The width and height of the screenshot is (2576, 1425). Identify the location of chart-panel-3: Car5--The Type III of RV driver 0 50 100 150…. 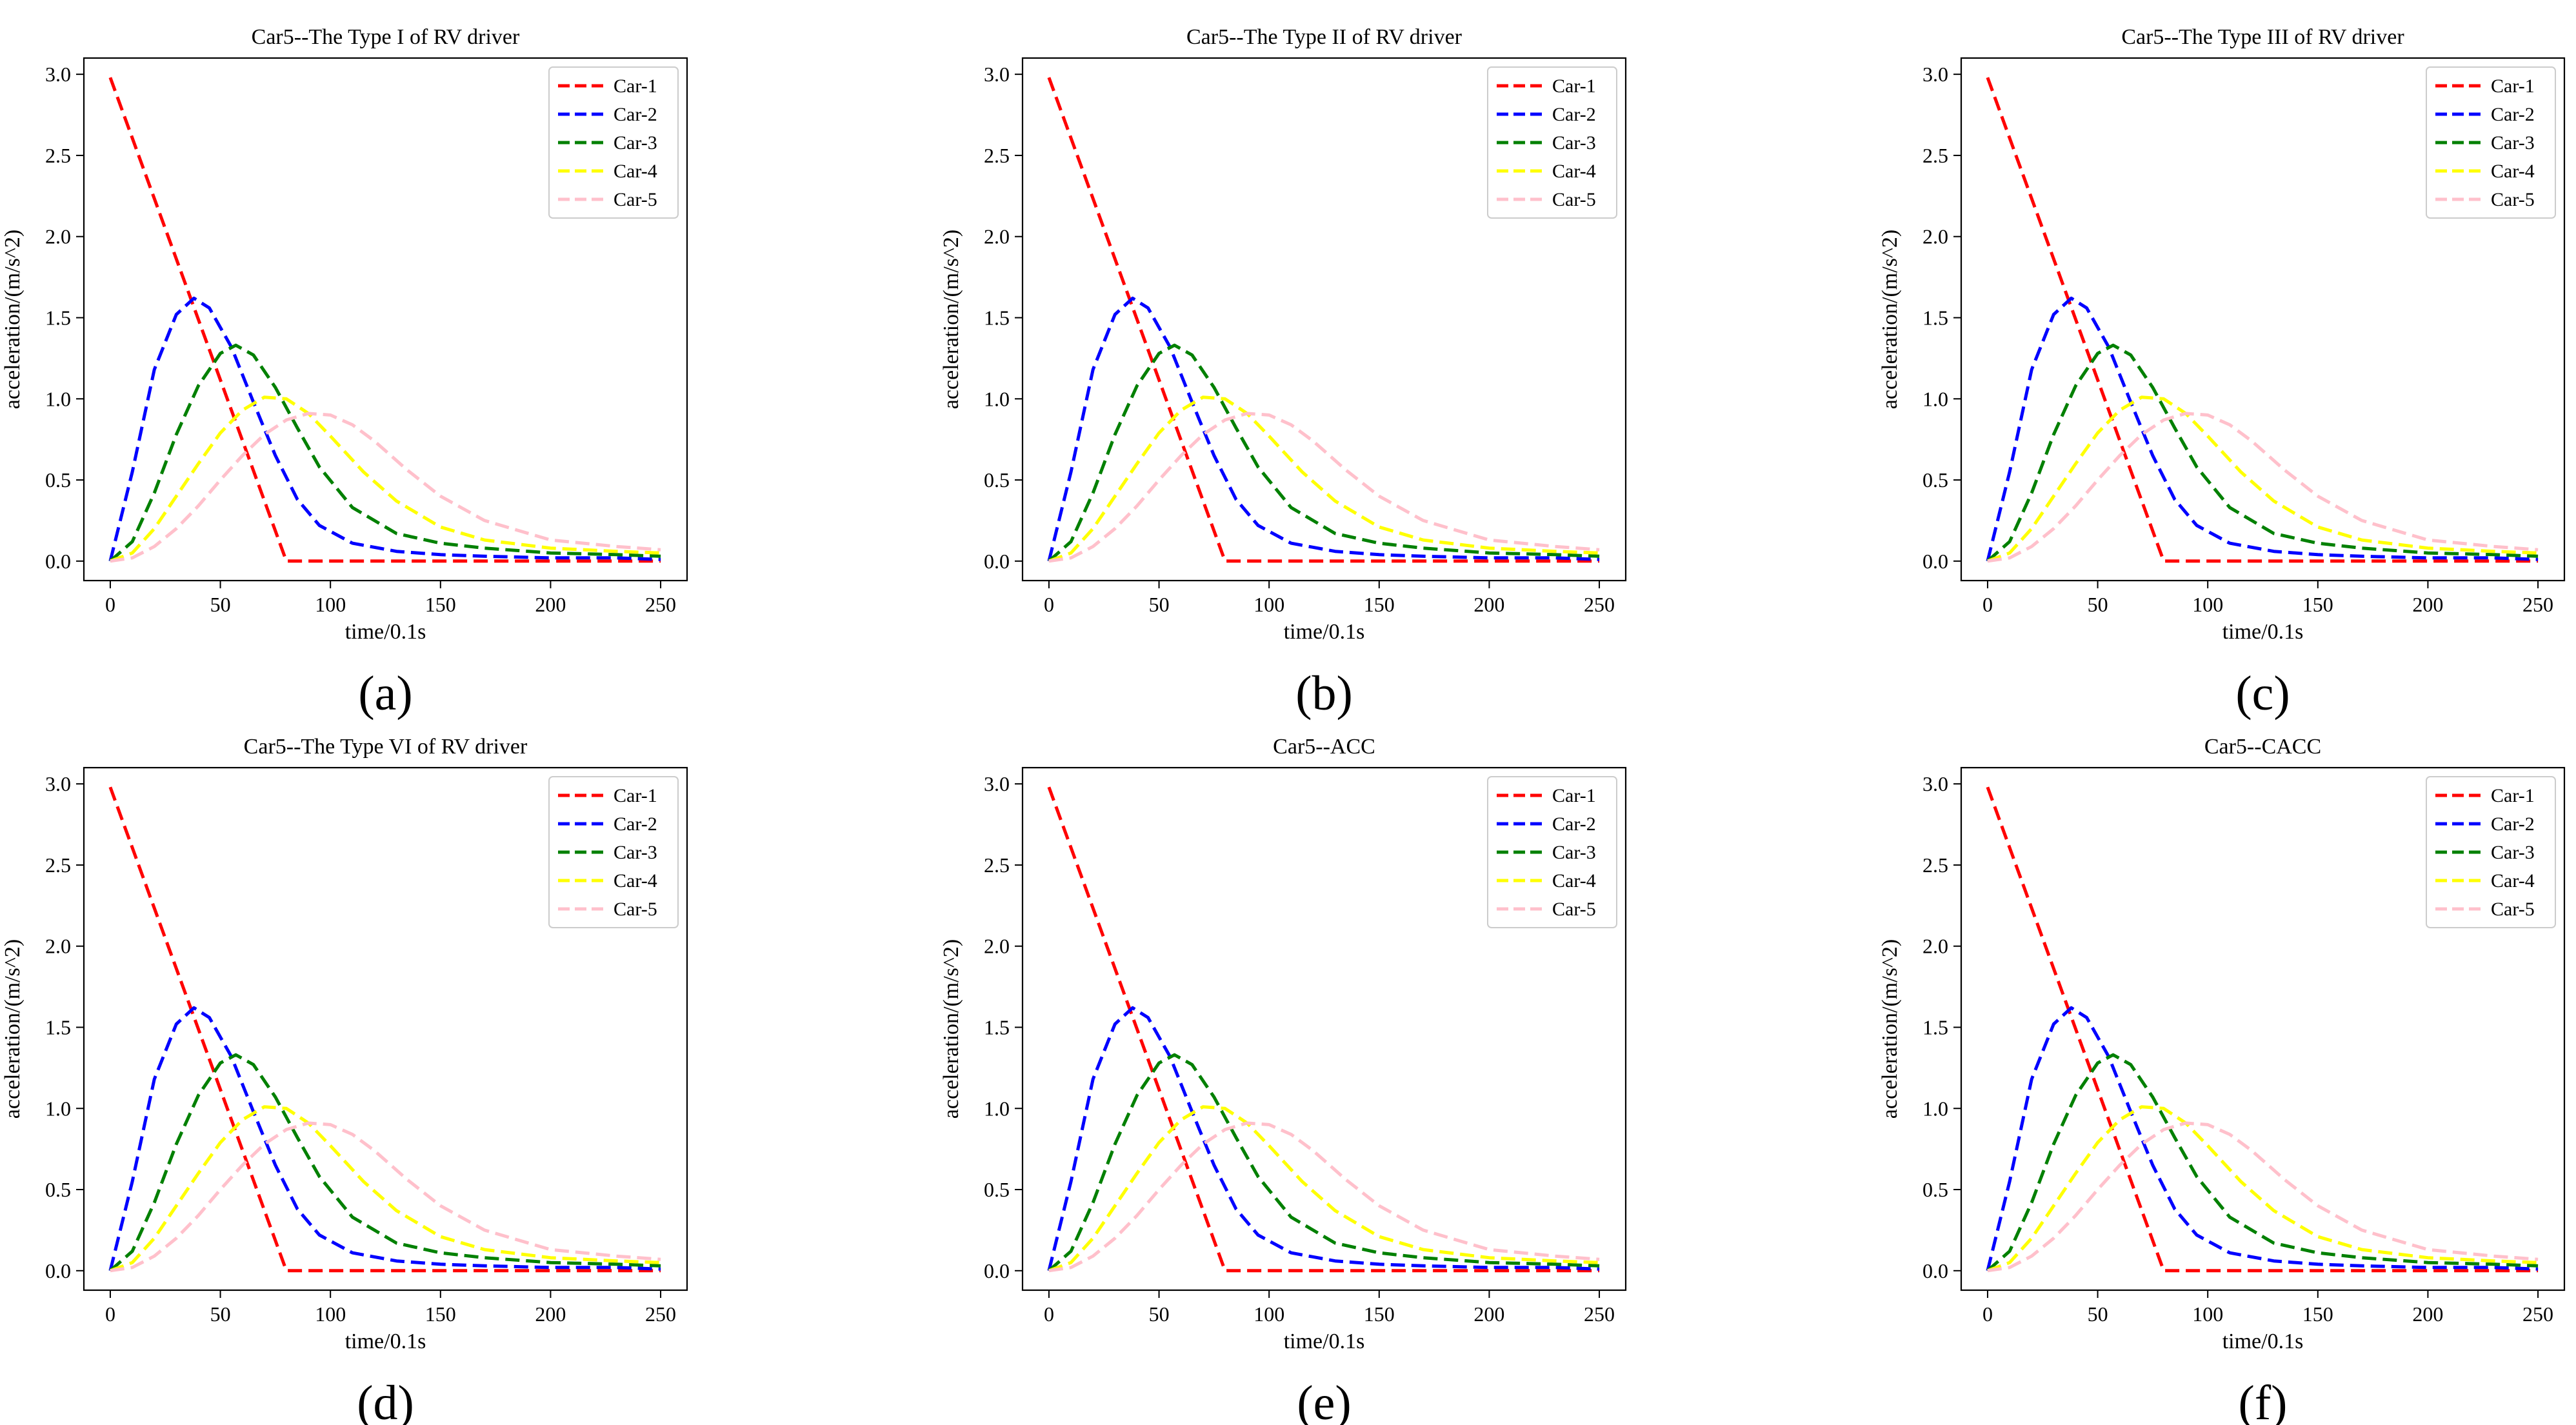
(2222, 373).